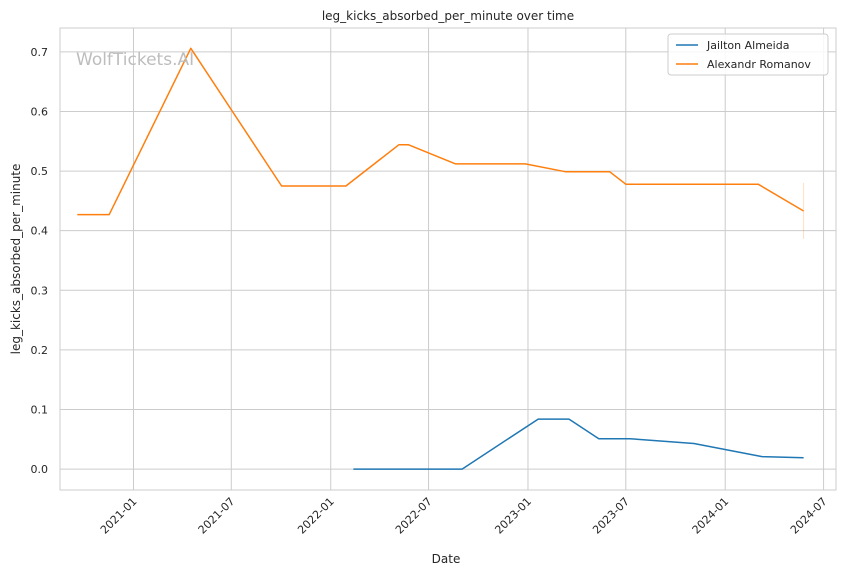 This screenshot has width=848, height=575. I want to click on series-line-jailton-almeida, so click(578, 444).